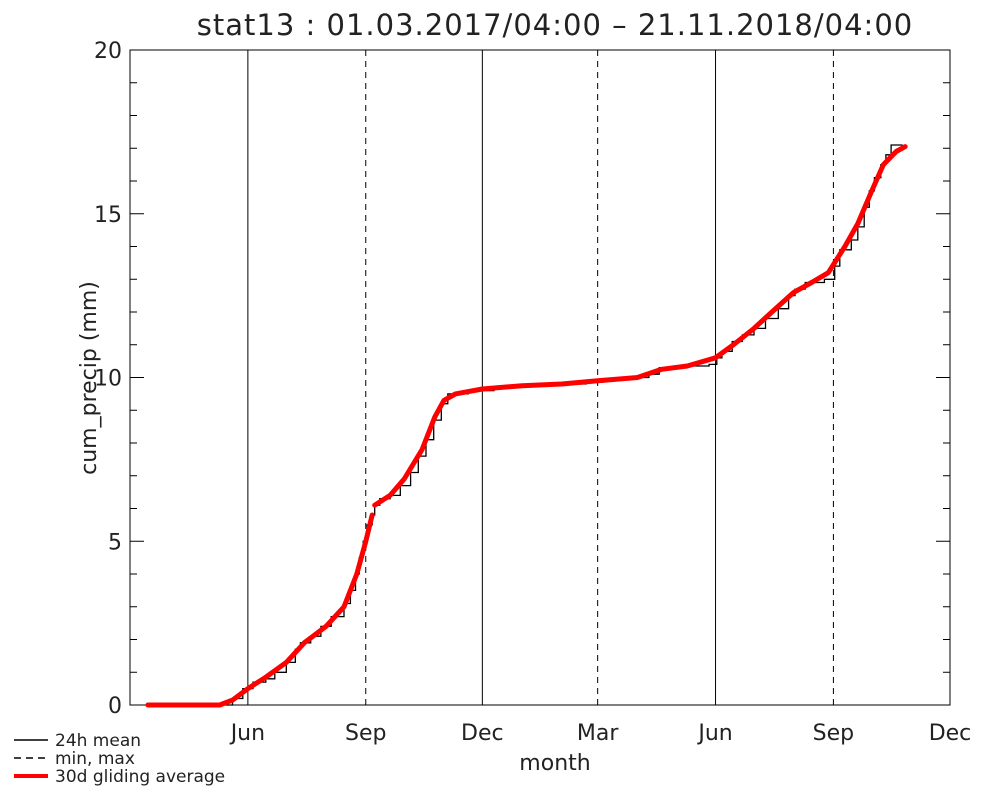 The width and height of the screenshot is (1000, 800). What do you see at coordinates (115, 706) in the screenshot?
I see `y-tick-label-0: 0` at bounding box center [115, 706].